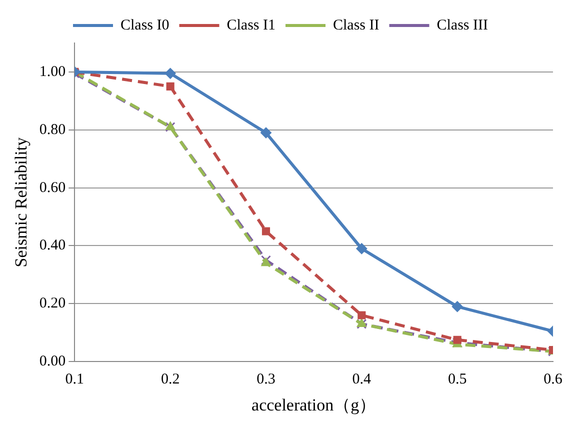  Describe the element at coordinates (52, 304) in the screenshot. I see `y-tick-label: 0.20` at that location.